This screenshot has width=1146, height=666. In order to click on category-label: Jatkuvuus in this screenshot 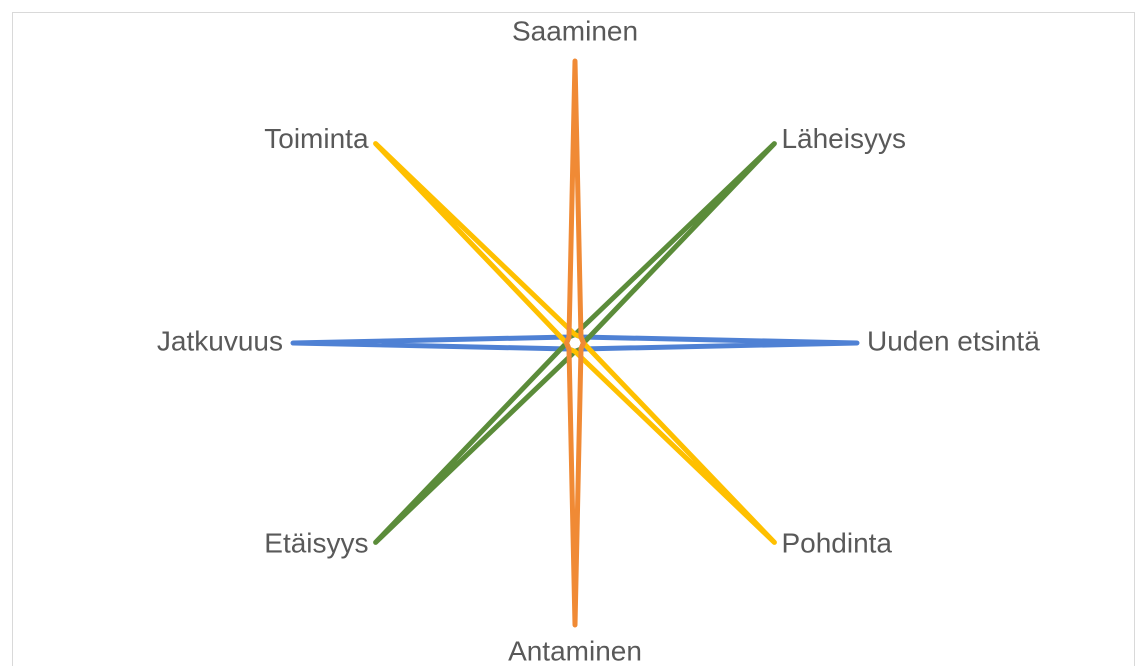, I will do `click(220, 340)`.